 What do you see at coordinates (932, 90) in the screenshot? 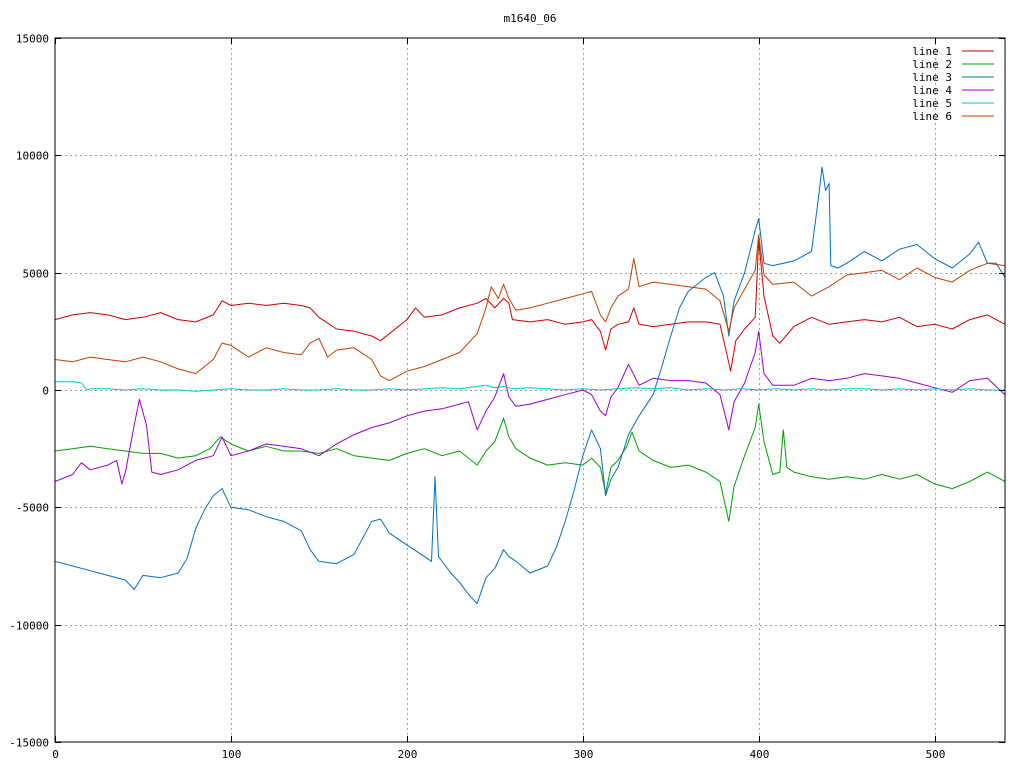
I see `legend-label-4: line 4` at bounding box center [932, 90].